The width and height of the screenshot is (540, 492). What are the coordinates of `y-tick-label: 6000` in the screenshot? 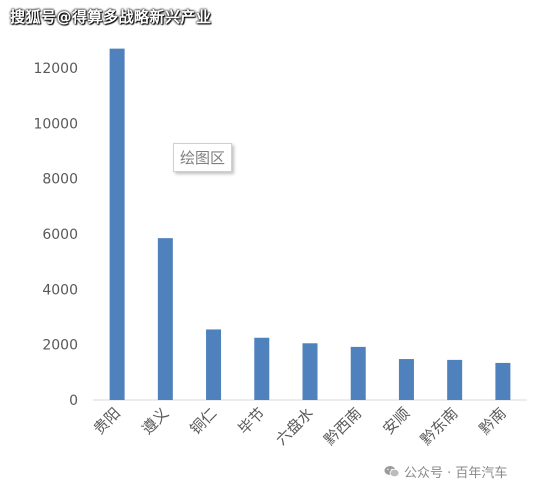 It's located at (60, 235).